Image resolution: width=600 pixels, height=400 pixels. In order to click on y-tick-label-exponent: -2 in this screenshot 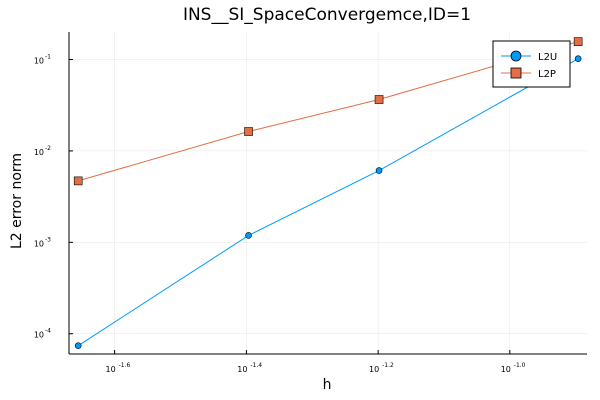, I will do `click(48, 148)`.